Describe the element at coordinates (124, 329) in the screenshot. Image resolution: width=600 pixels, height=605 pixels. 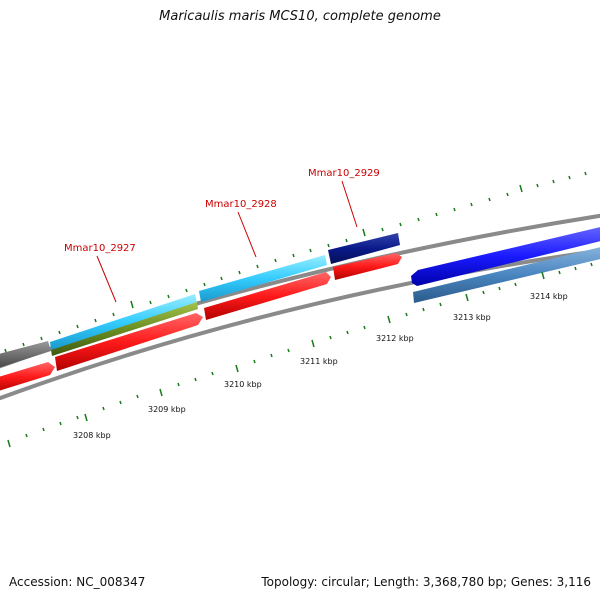
I see `feature-olive` at that location.